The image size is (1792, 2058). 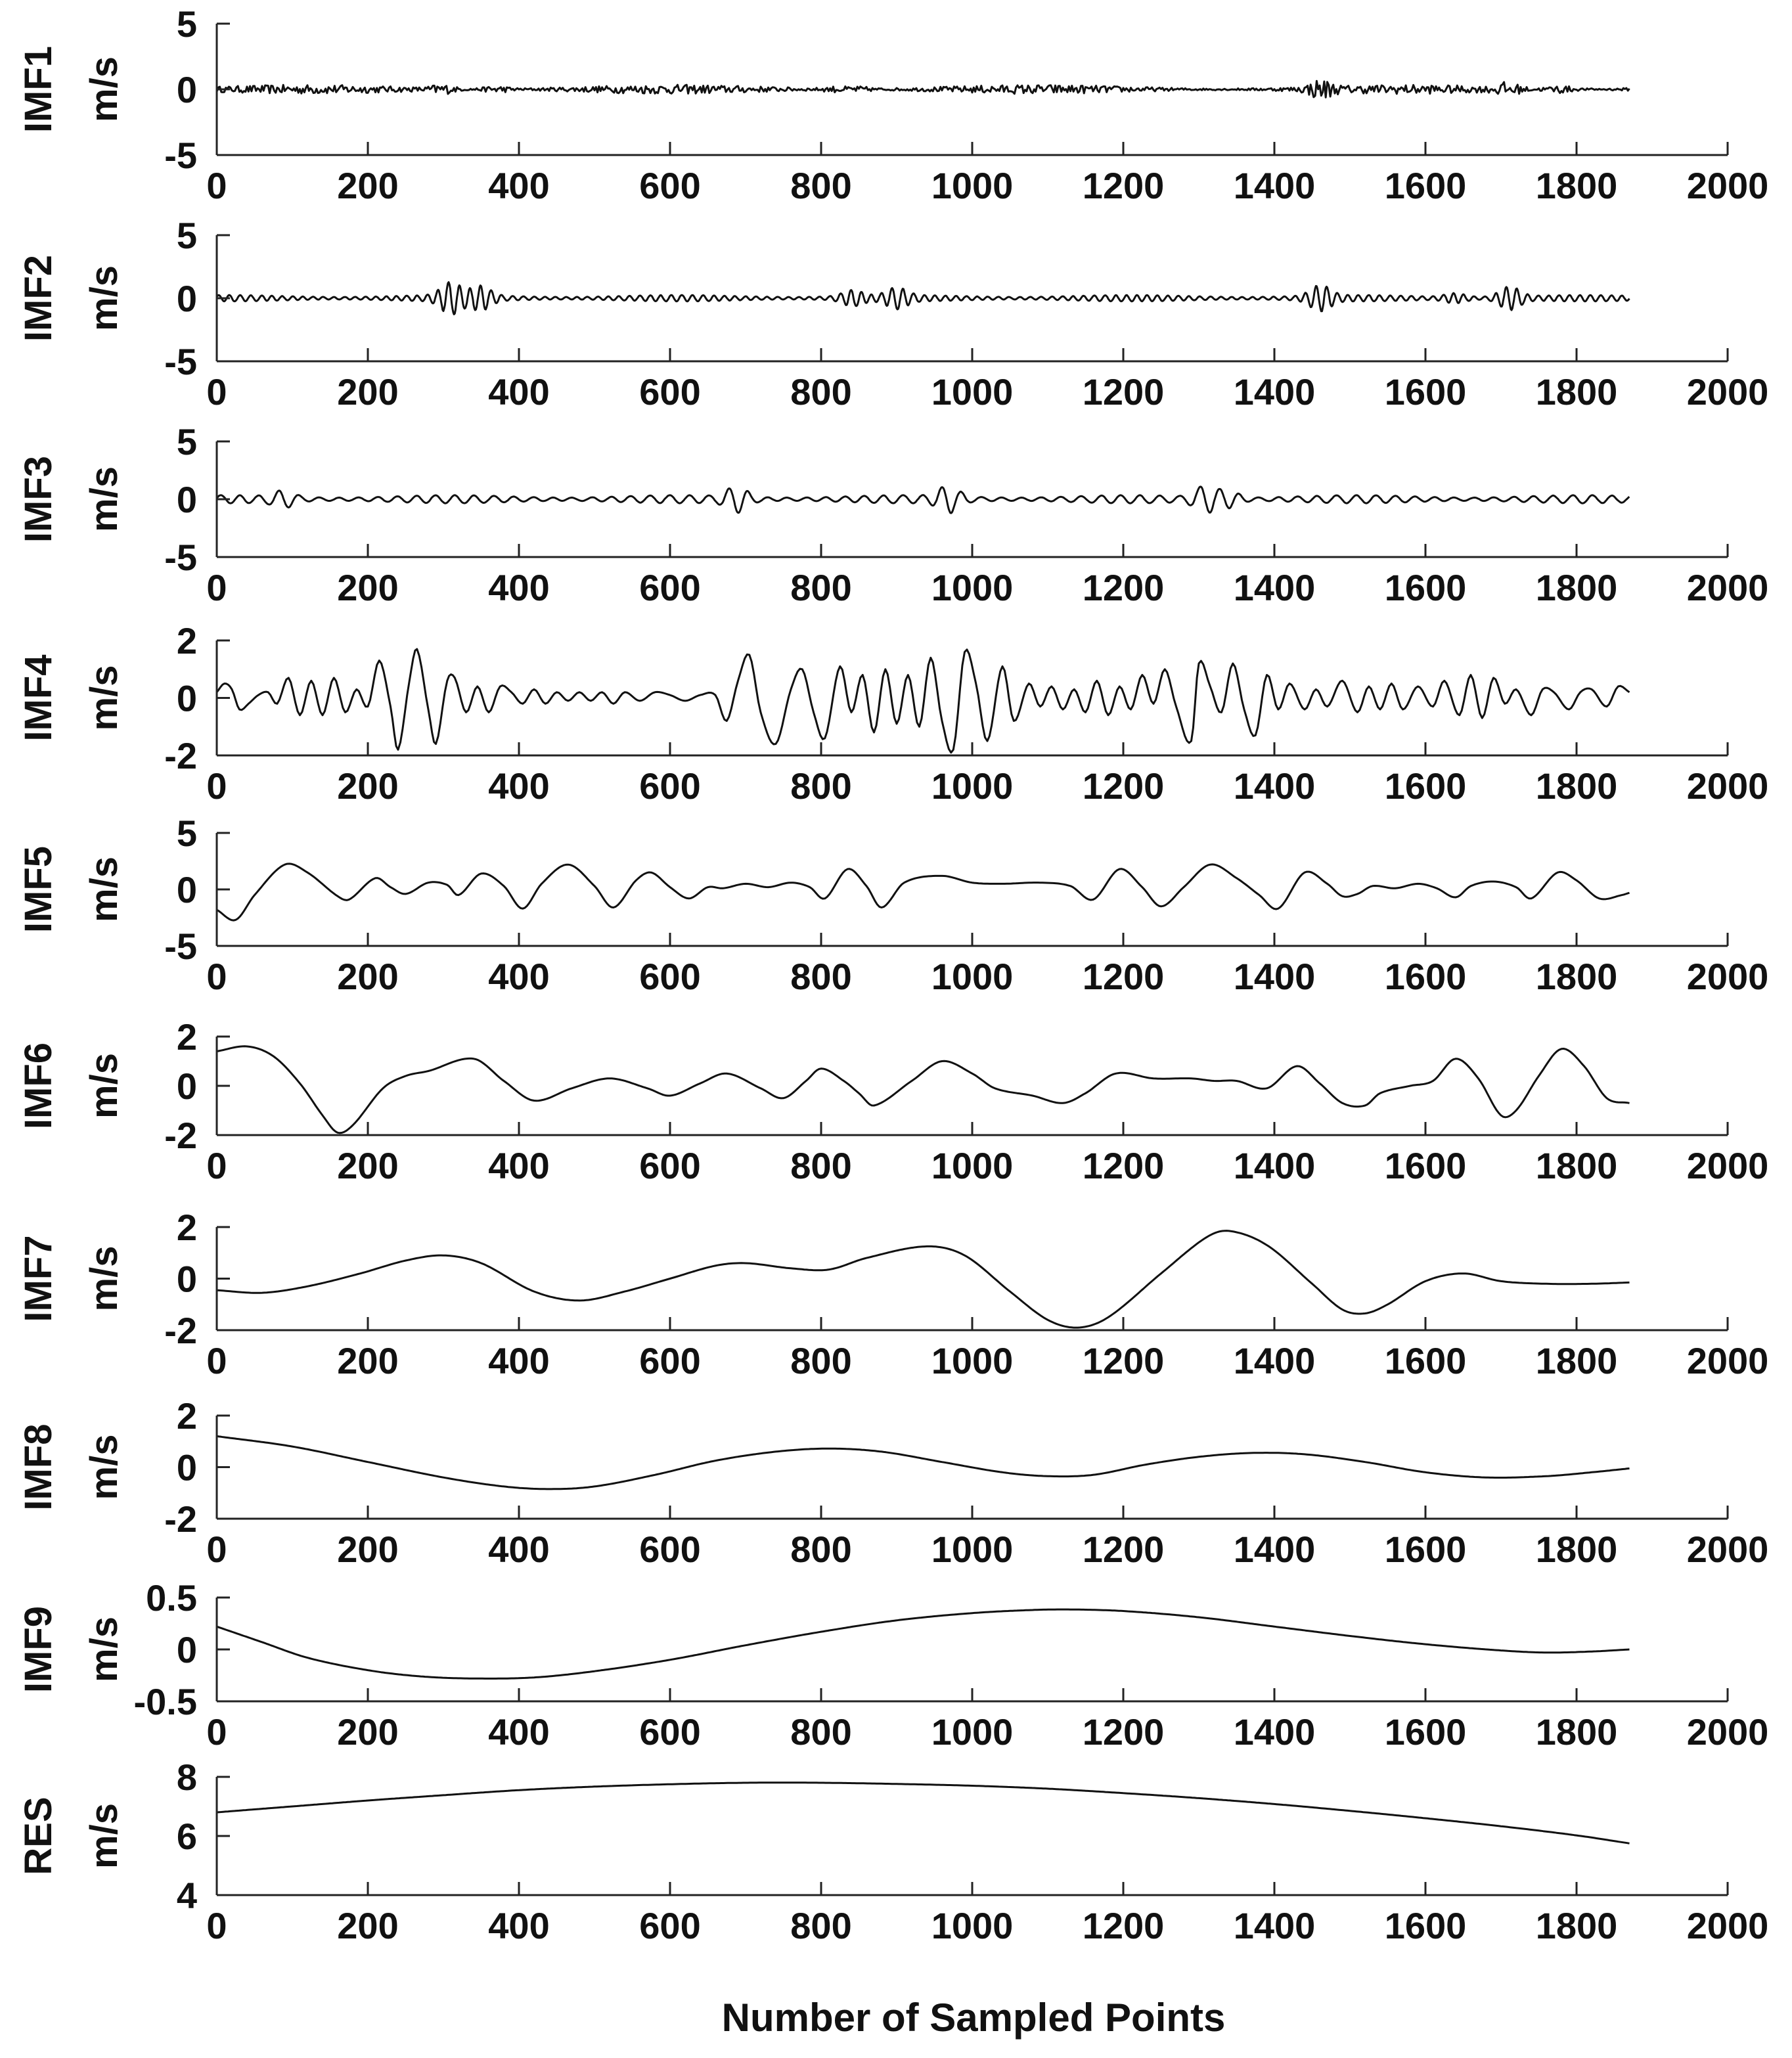 I want to click on x-tick-label-imf9: 1400, so click(x=1275, y=1732).